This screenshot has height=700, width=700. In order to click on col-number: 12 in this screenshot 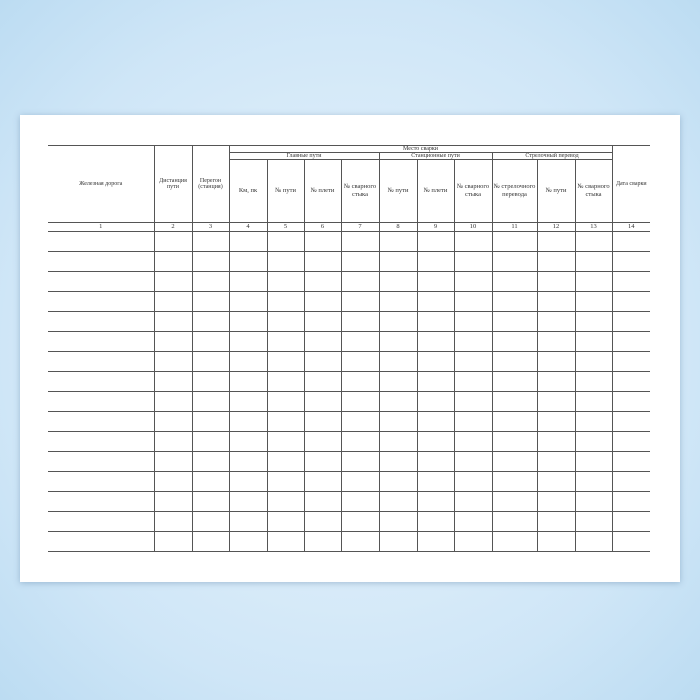, I will do `click(556, 227)`.